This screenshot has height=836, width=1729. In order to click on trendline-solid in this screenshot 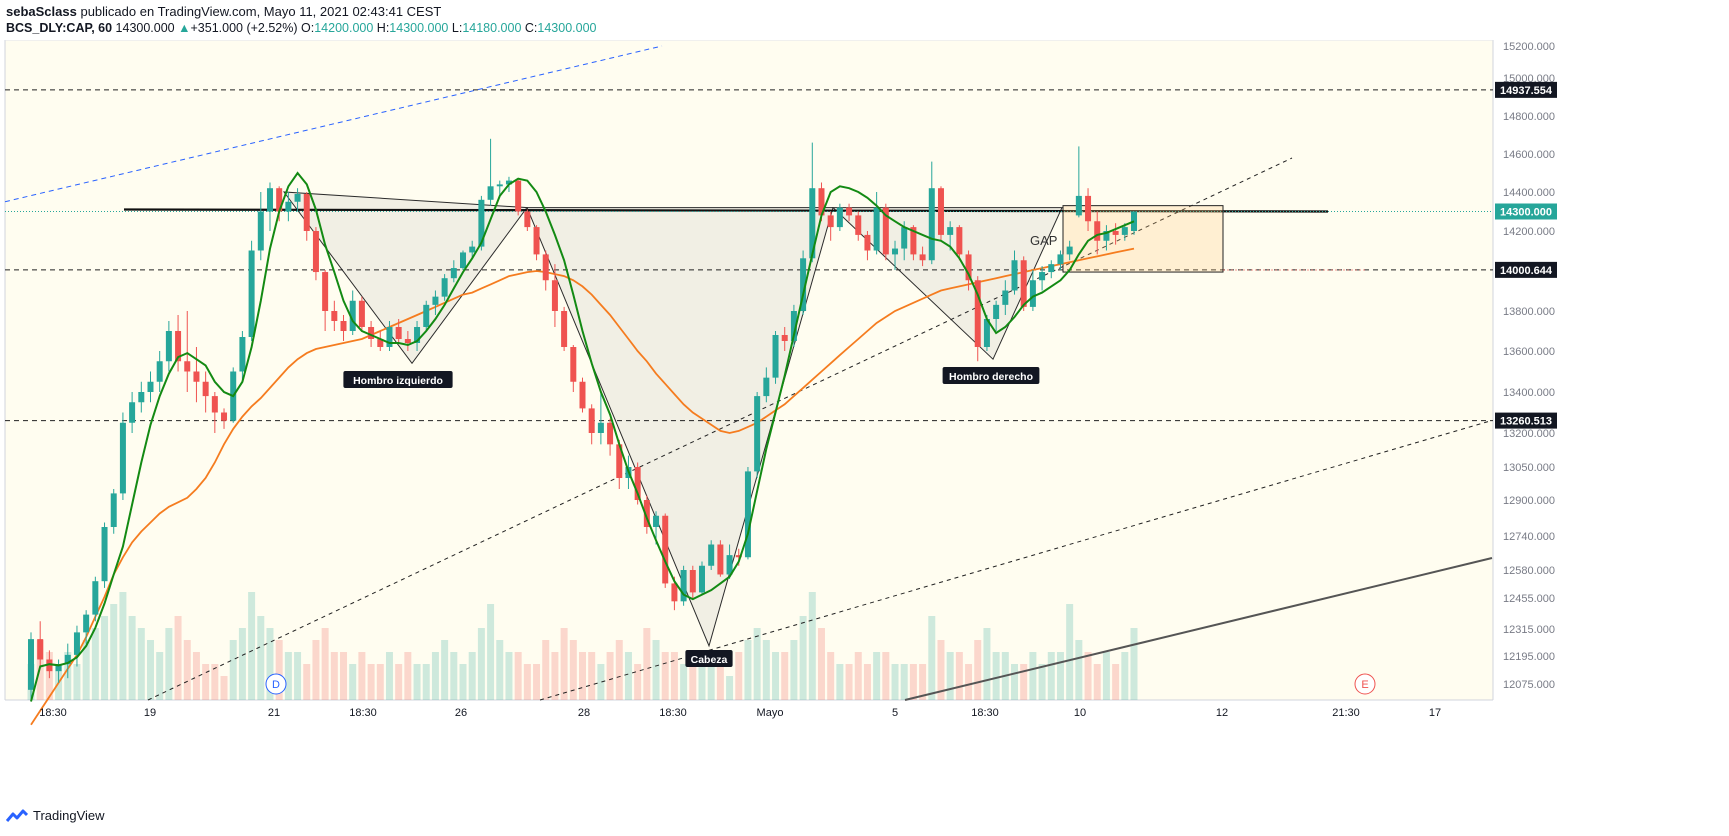, I will do `click(1198, 629)`.